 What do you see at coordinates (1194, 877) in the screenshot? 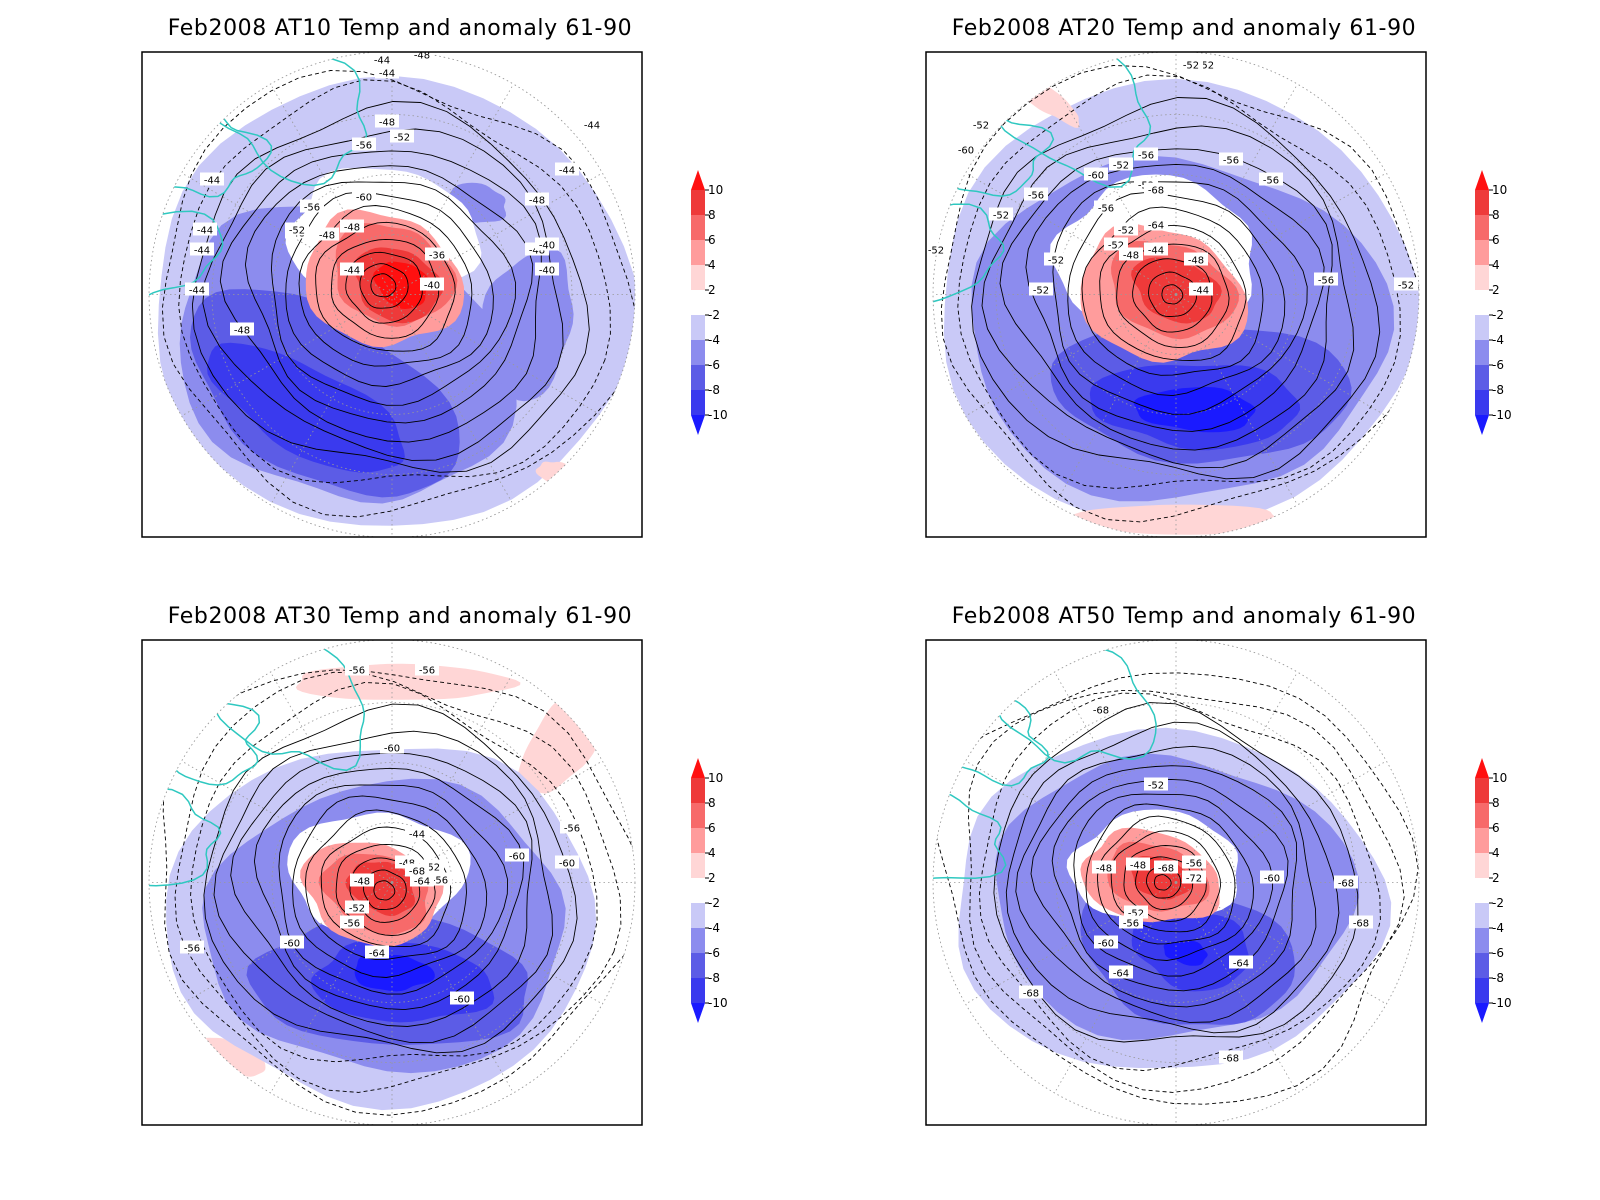
I see `contour-label: -72` at bounding box center [1194, 877].